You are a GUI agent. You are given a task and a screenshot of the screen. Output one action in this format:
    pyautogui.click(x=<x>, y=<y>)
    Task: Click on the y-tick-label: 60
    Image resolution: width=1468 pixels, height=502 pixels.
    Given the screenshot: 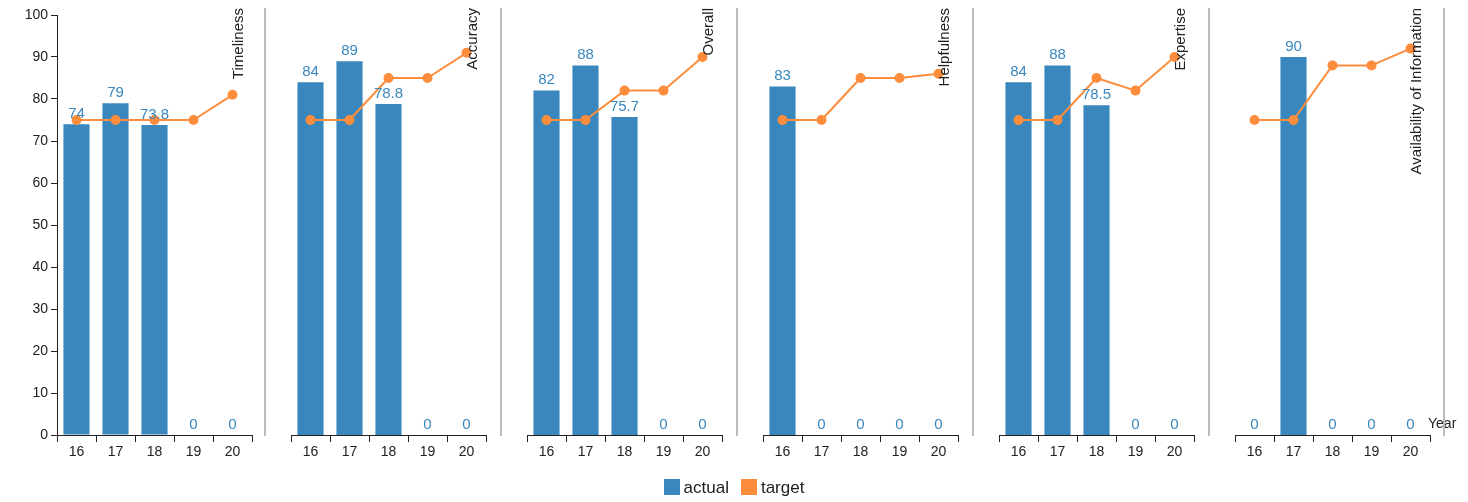 What is the action you would take?
    pyautogui.click(x=40, y=181)
    